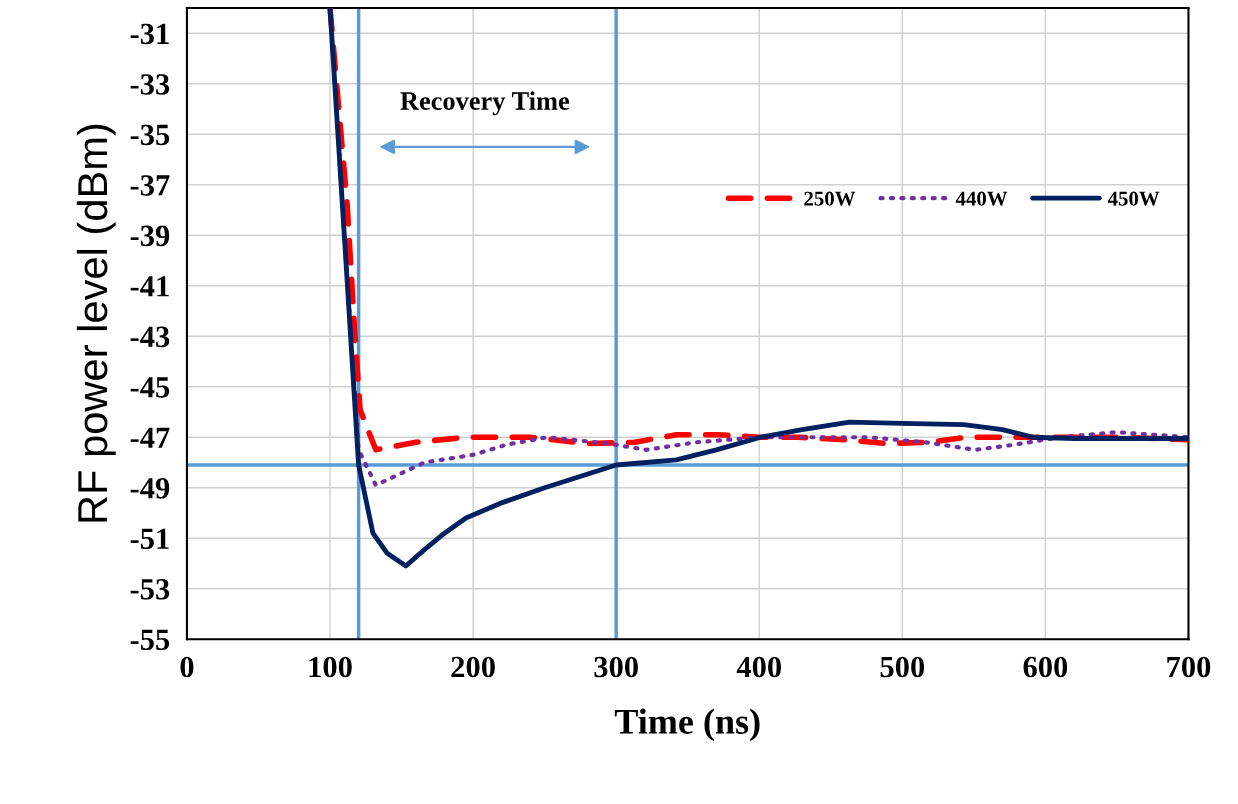 This screenshot has width=1238, height=804. I want to click on y-axis-title: RF power level (dBm), so click(96, 323).